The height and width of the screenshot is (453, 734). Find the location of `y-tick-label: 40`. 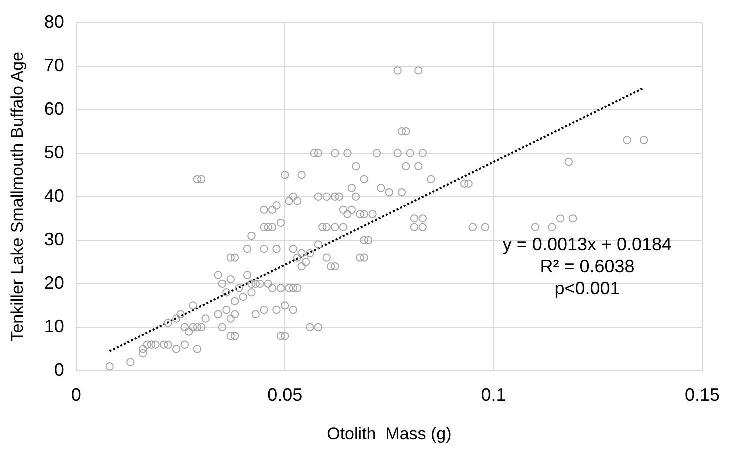

y-tick-label: 40 is located at coordinates (54, 196).